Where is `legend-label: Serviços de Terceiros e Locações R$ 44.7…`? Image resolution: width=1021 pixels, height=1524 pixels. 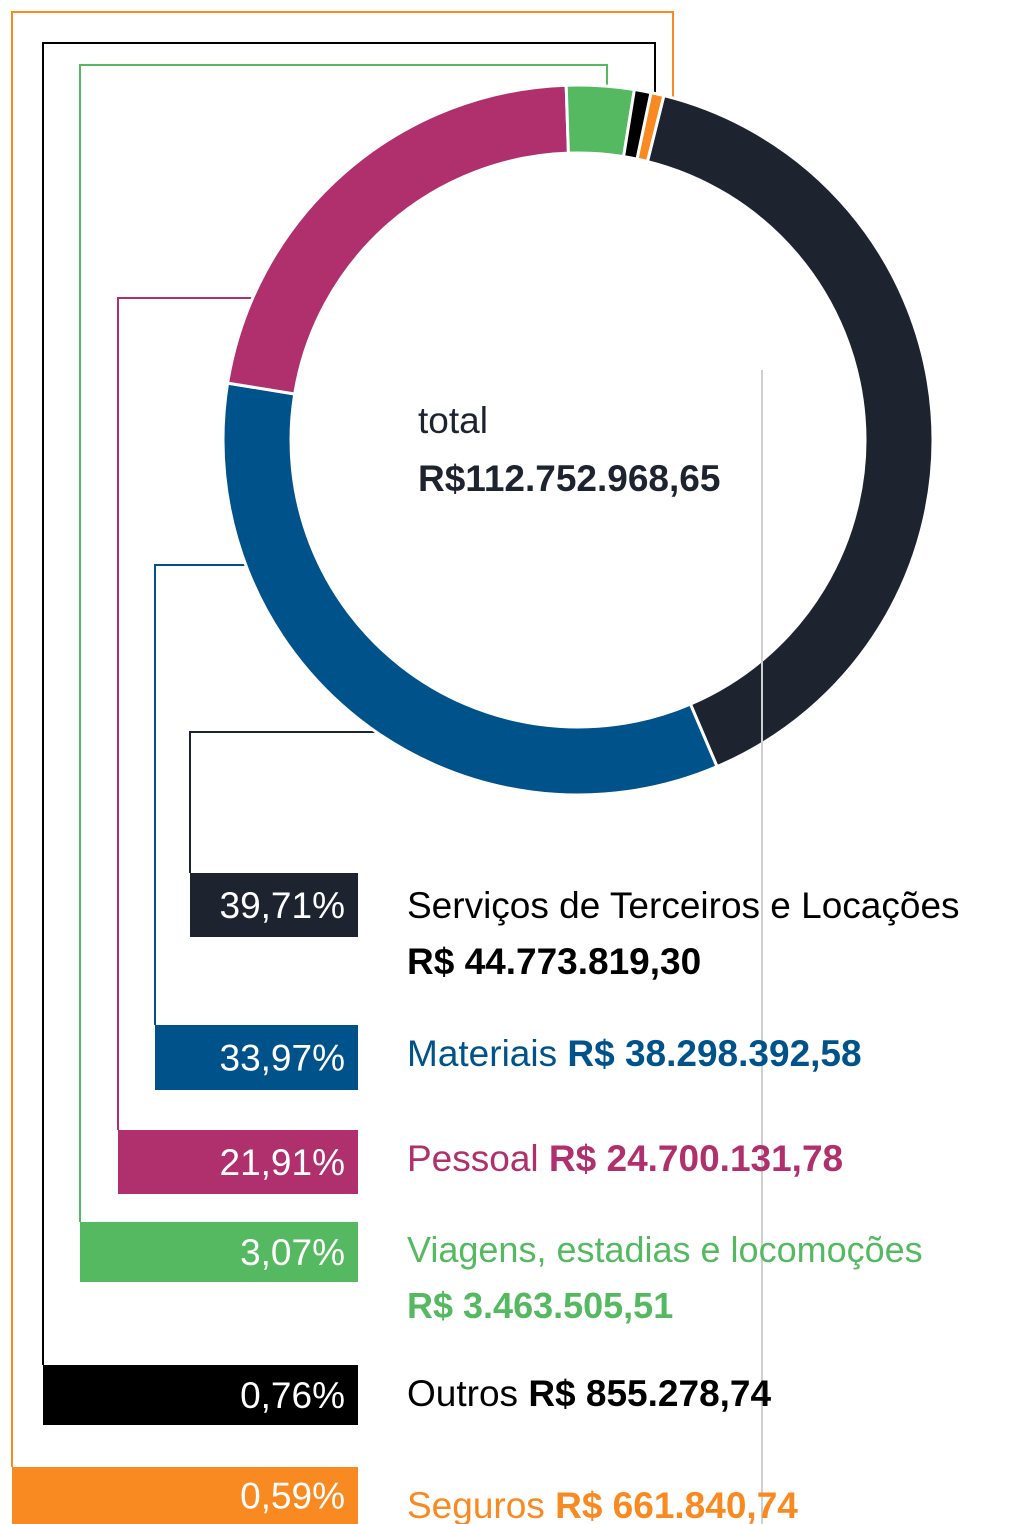 legend-label: Serviços de Terceiros e Locações R$ 44.7… is located at coordinates (687, 934).